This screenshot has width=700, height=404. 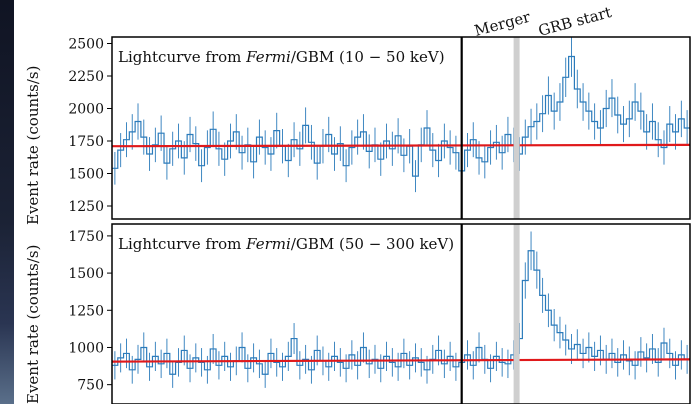 I want to click on y-tick-label: 2500, so click(x=86, y=45).